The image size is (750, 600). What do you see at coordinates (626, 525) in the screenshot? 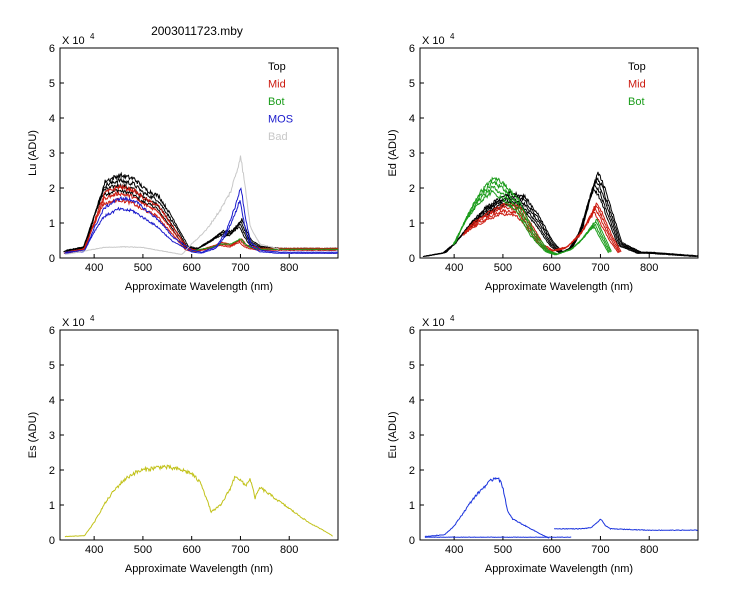
I see `series-line-eu-red` at bounding box center [626, 525].